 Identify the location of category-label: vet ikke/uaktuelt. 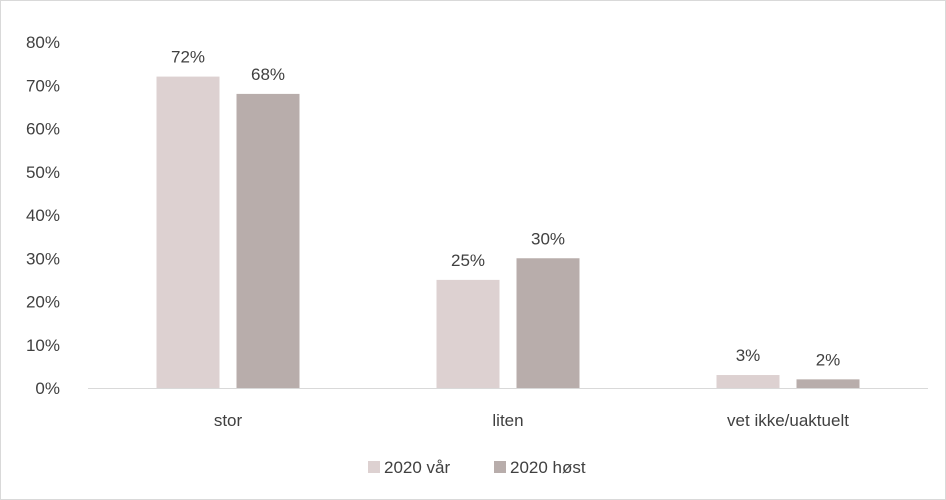
(788, 420).